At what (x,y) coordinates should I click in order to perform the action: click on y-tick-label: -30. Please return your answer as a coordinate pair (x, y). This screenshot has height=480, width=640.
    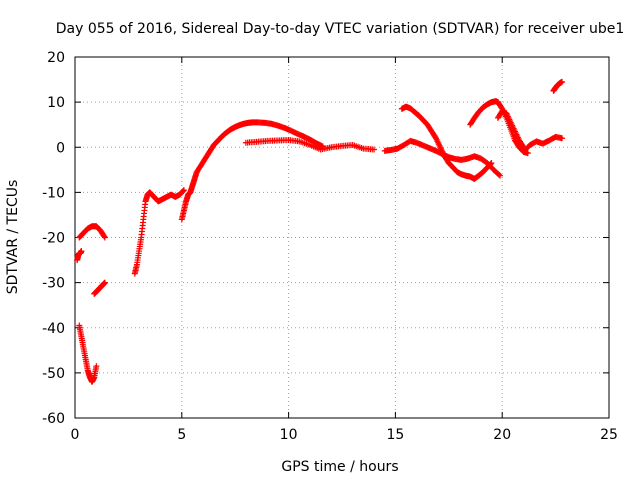
    Looking at the image, I should click on (53, 284).